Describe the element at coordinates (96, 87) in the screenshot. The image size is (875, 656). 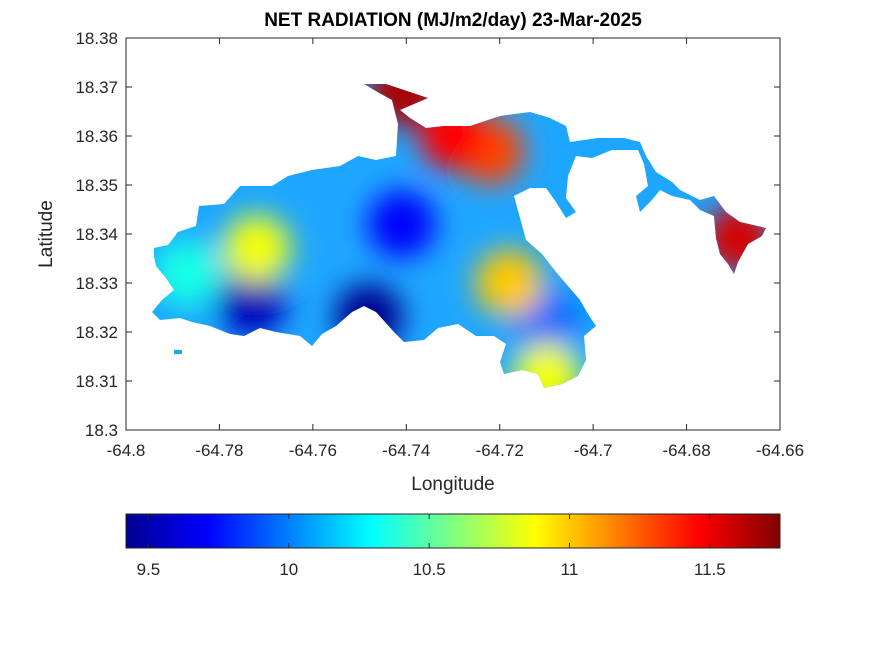
I see `y-tick-label-7: 18.37` at that location.